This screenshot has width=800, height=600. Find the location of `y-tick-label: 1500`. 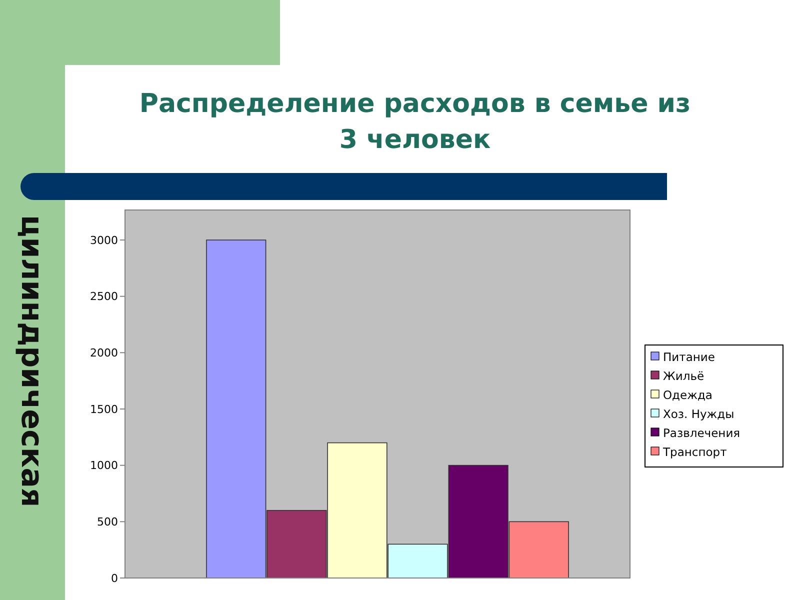

y-tick-label: 1500 is located at coordinates (104, 409).